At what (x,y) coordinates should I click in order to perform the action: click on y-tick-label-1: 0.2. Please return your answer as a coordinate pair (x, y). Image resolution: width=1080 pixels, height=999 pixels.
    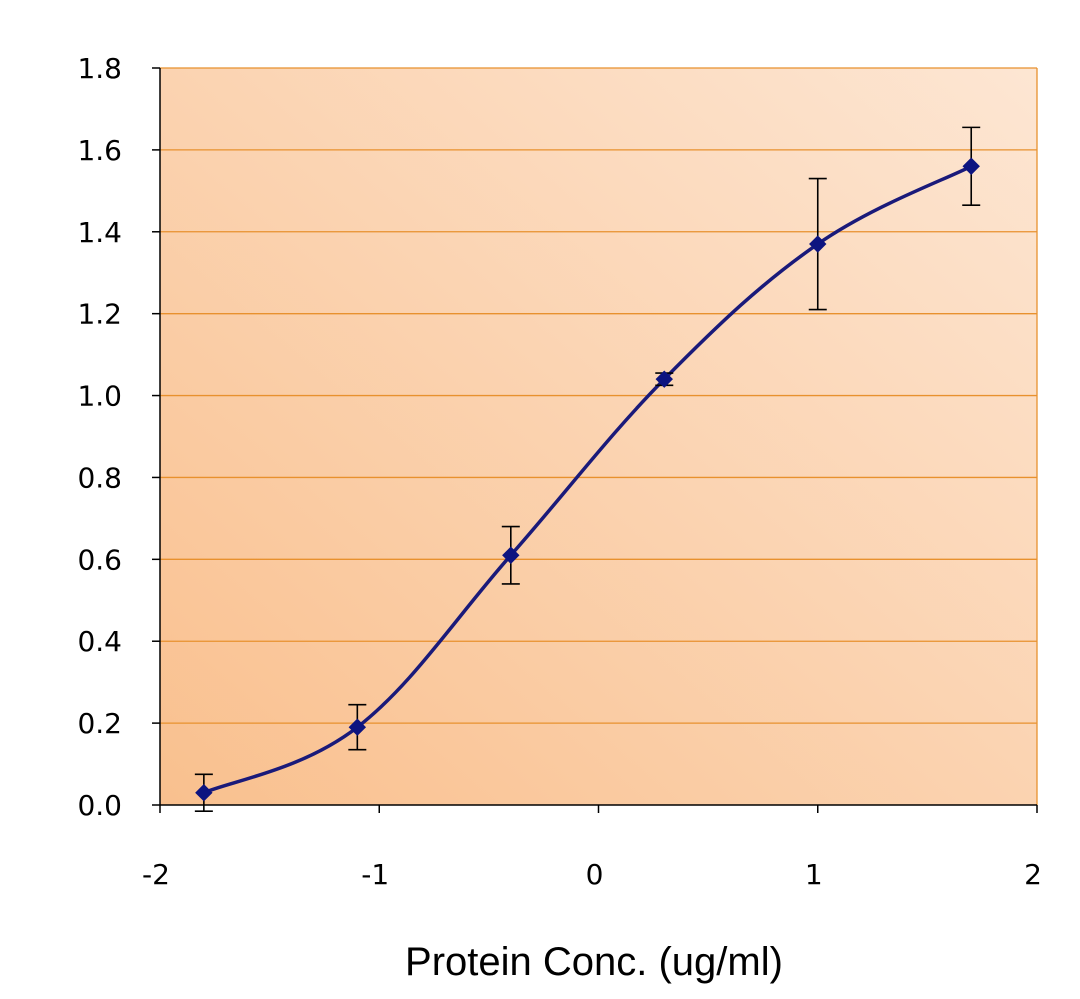
    Looking at the image, I should click on (99, 723).